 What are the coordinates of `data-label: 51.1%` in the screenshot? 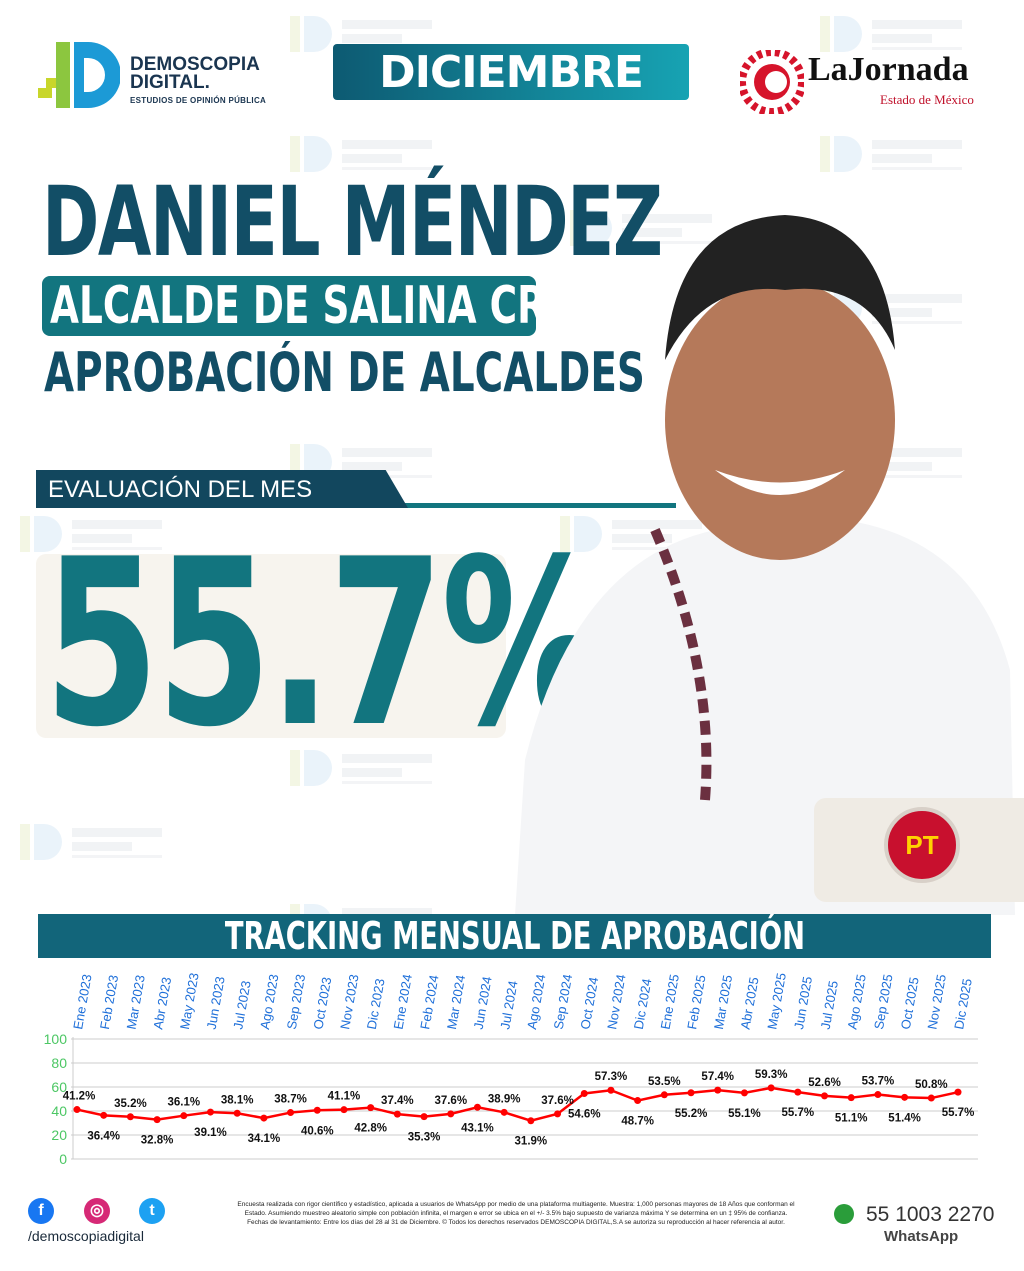 It's located at (851, 1119).